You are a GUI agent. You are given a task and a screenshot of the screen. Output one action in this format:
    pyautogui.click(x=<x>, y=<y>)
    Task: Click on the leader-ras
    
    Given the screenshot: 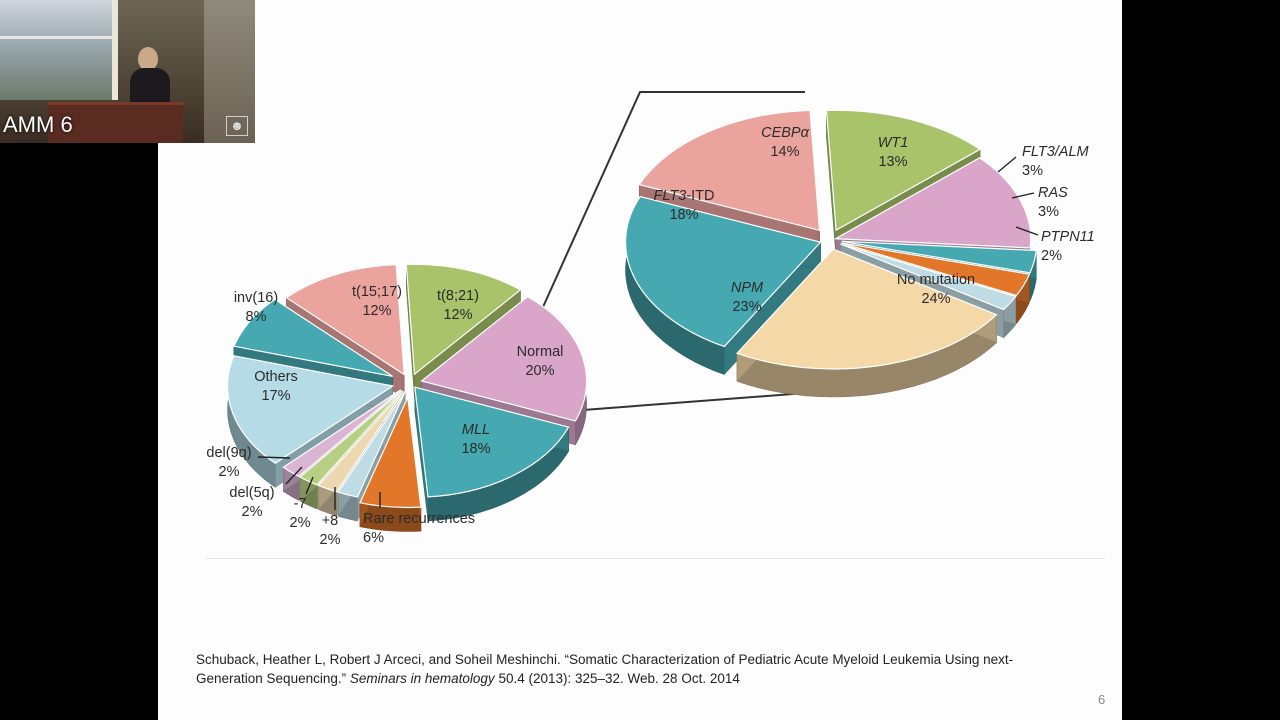 What is the action you would take?
    pyautogui.click(x=1023, y=195)
    